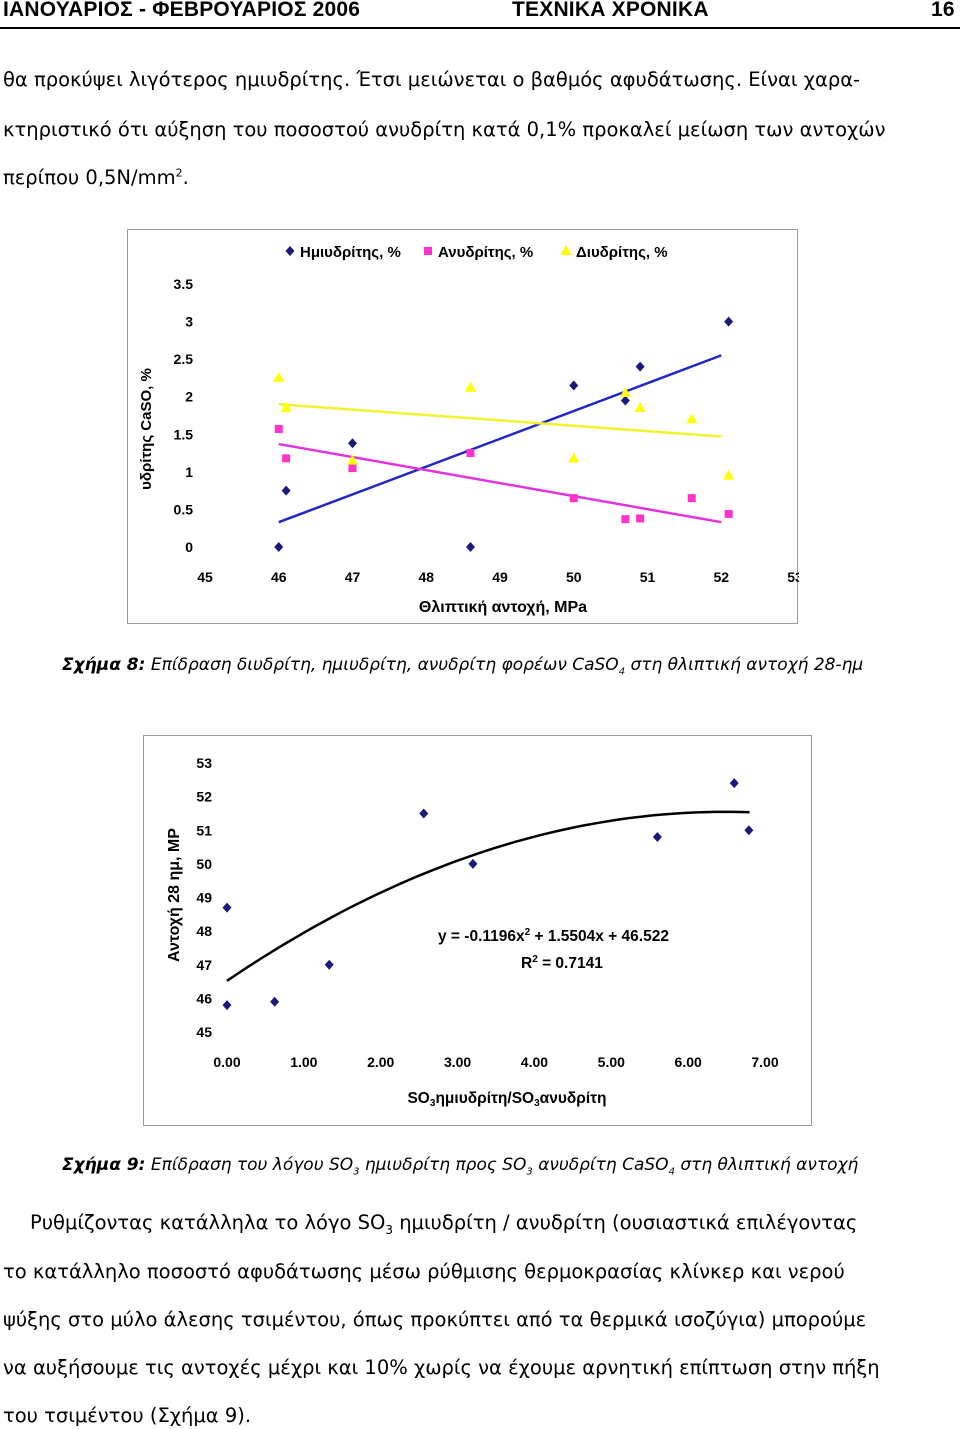 The height and width of the screenshot is (1429, 960). Describe the element at coordinates (189, 472) in the screenshot. I see `y-tick-label: 1` at that location.